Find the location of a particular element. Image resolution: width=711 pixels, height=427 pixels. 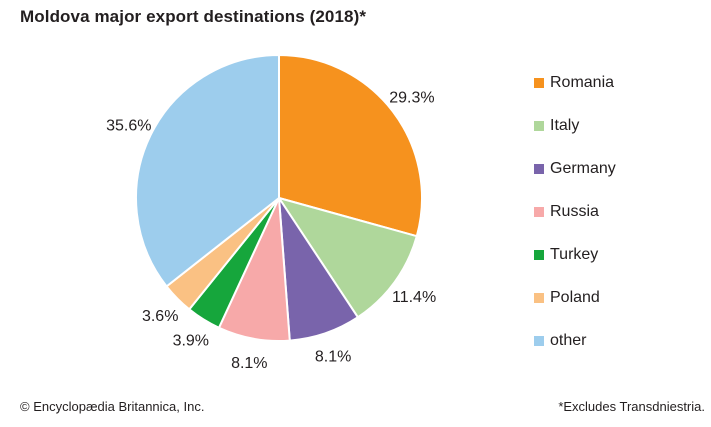

legend-marker-germany is located at coordinates (539, 168).